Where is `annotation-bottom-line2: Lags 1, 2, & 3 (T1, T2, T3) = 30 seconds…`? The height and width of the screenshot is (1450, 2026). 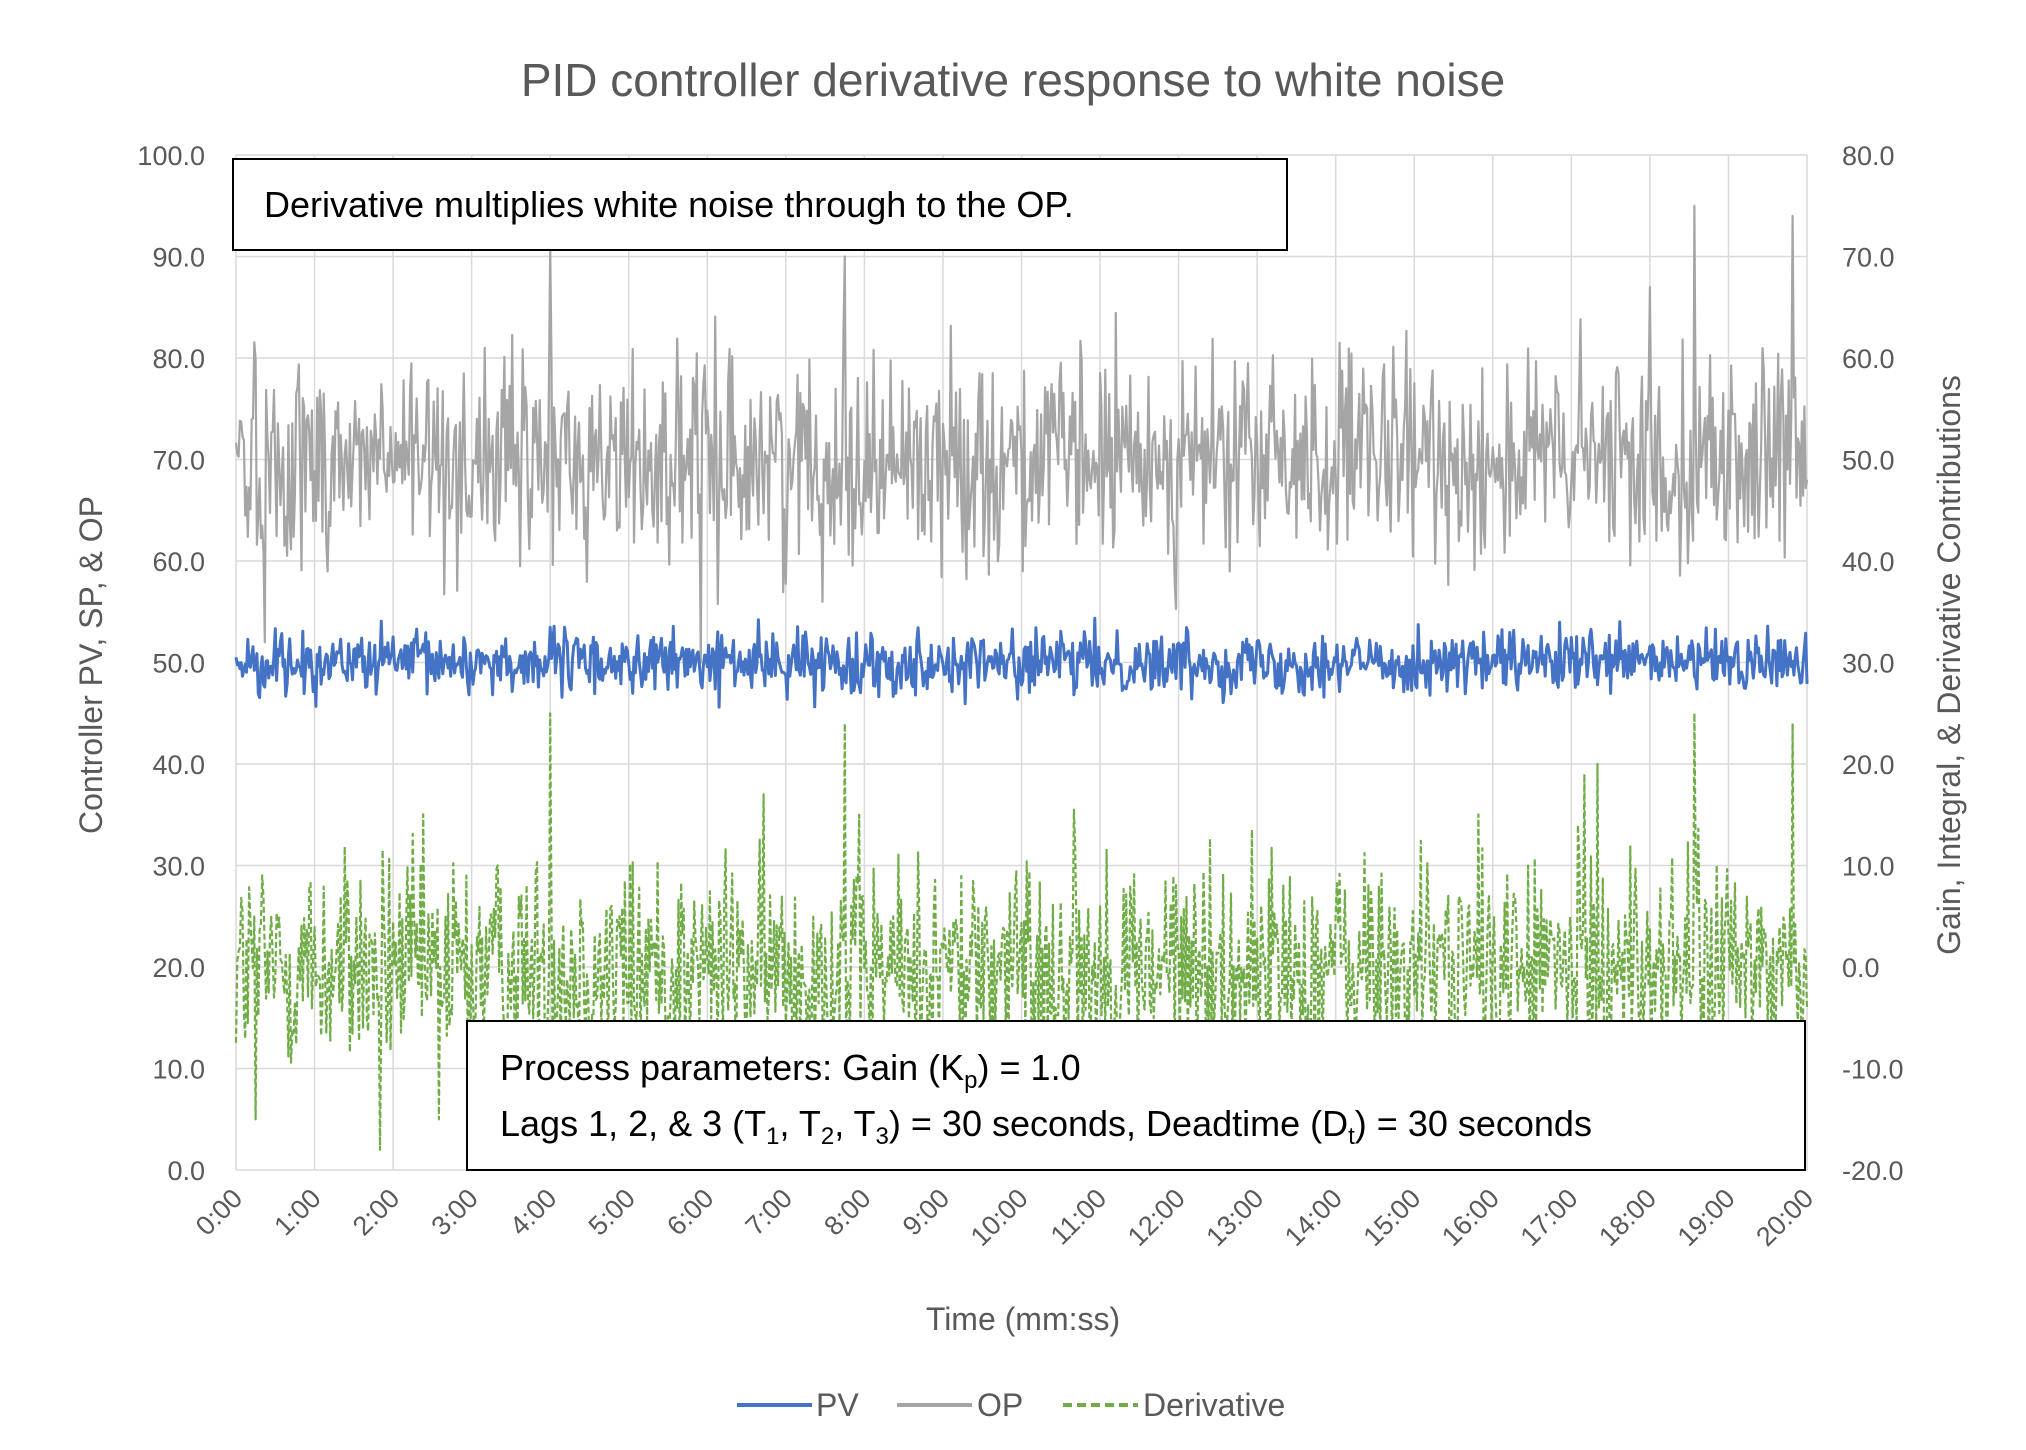
annotation-bottom-line2: Lags 1, 2, & 3 (T1, T2, T3) = 30 seconds… is located at coordinates (1046, 1126).